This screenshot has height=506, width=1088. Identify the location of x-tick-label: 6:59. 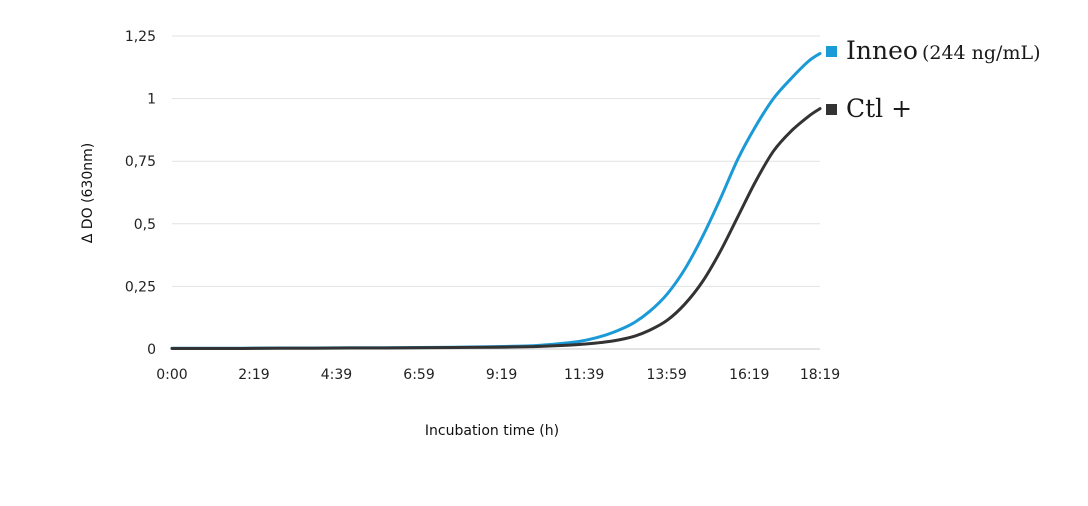
(418, 375).